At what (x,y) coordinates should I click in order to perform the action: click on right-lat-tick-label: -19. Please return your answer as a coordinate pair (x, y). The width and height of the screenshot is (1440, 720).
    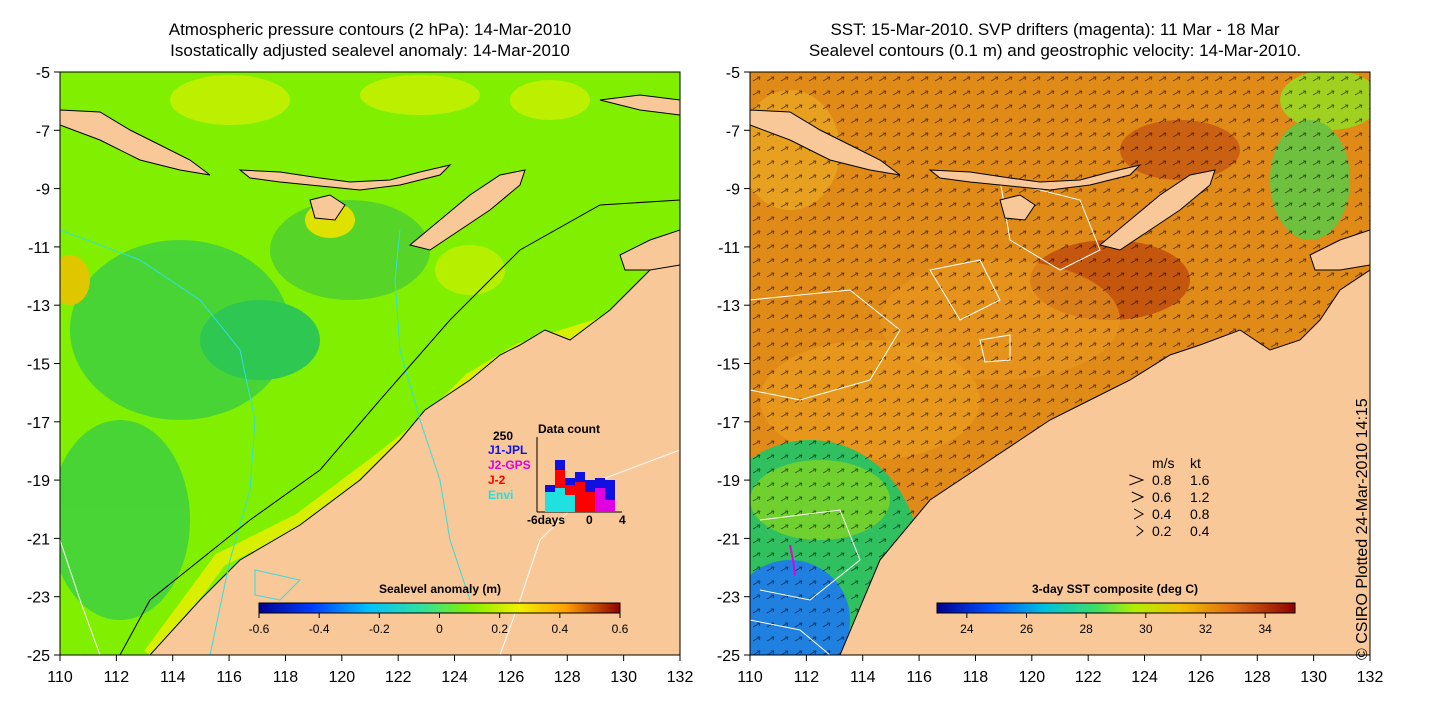
    Looking at the image, I should click on (728, 481).